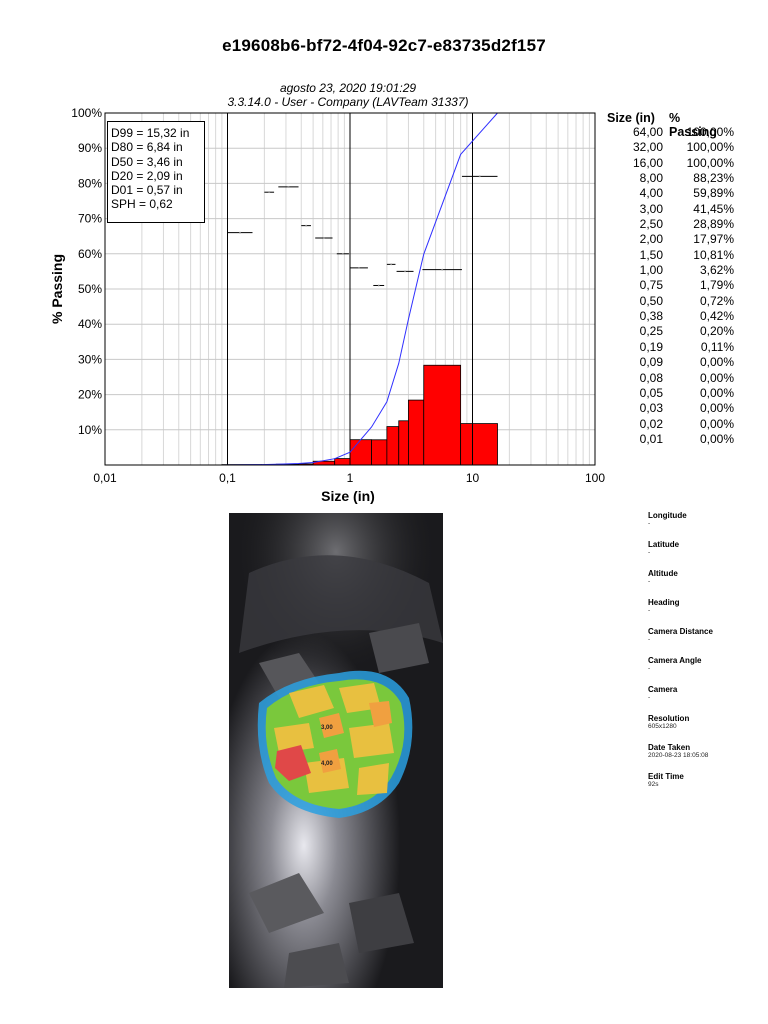 This screenshot has width=768, height=1024. What do you see at coordinates (90, 148) in the screenshot?
I see `y-tick-label: 90%` at bounding box center [90, 148].